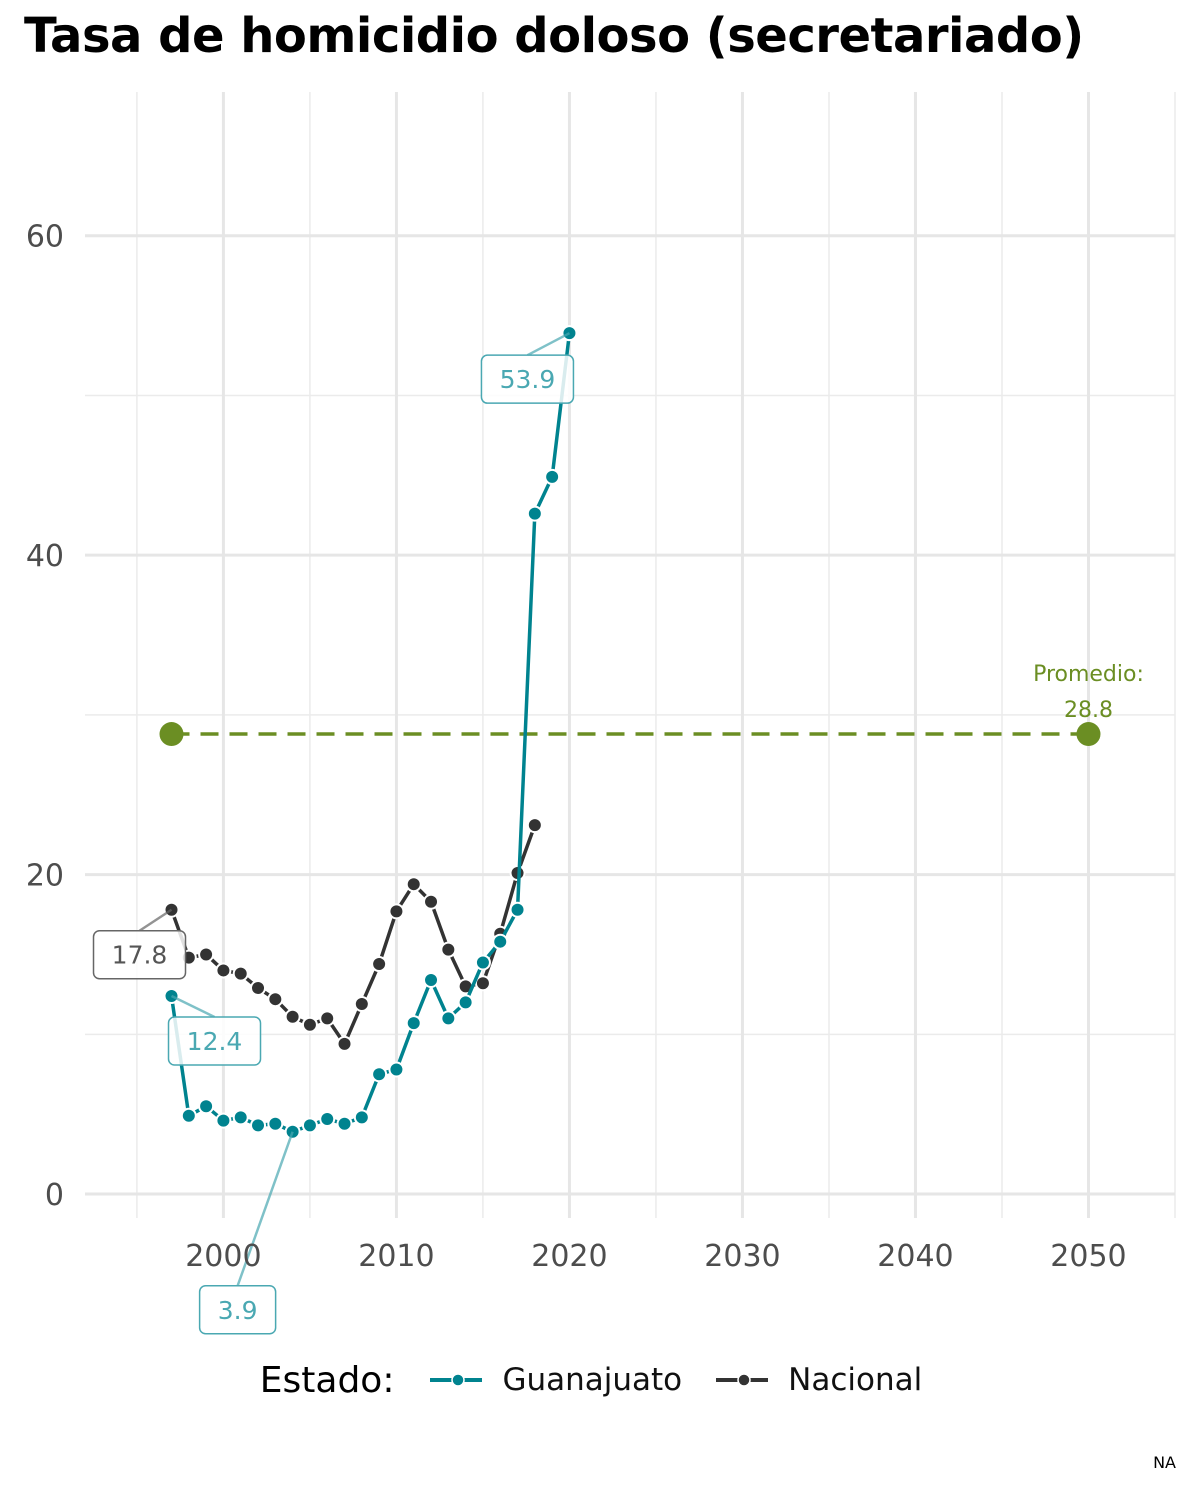  What do you see at coordinates (45, 556) in the screenshot?
I see `y-tick-label: 40` at bounding box center [45, 556].